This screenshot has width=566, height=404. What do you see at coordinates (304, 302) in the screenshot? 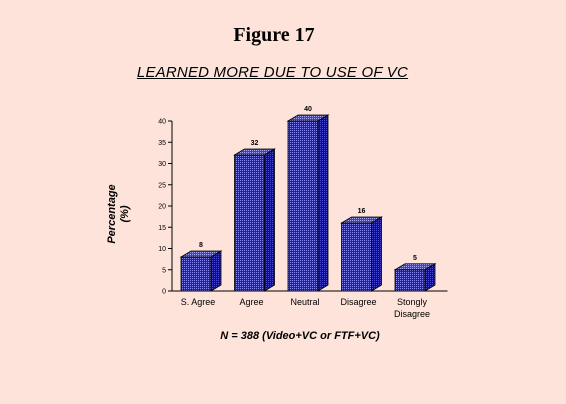
I see `category-label: Neutral` at bounding box center [304, 302].